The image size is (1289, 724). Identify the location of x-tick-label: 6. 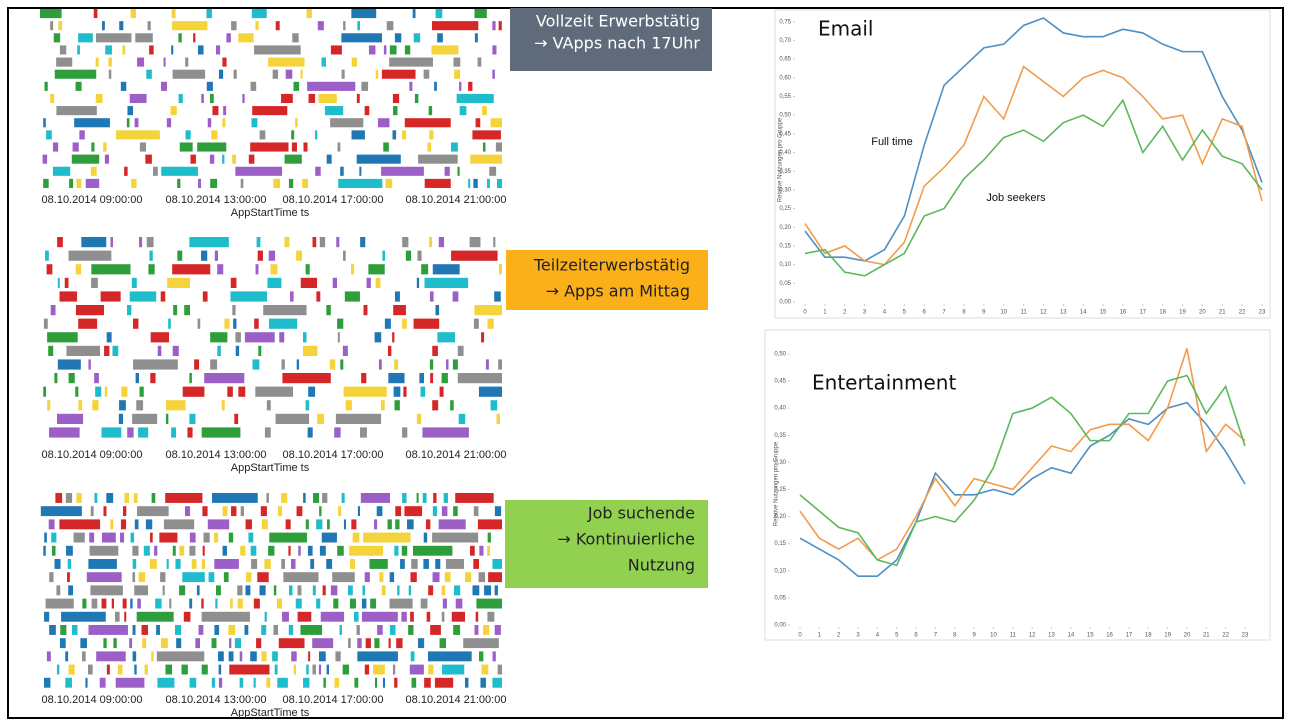
(916, 636).